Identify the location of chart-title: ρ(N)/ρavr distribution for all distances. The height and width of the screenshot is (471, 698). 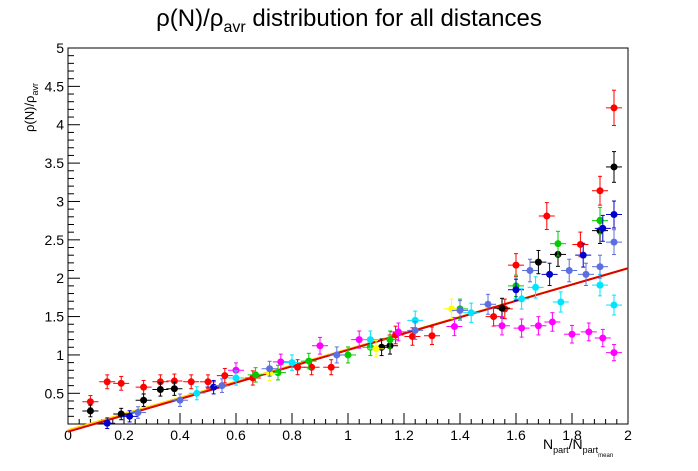
(349, 20).